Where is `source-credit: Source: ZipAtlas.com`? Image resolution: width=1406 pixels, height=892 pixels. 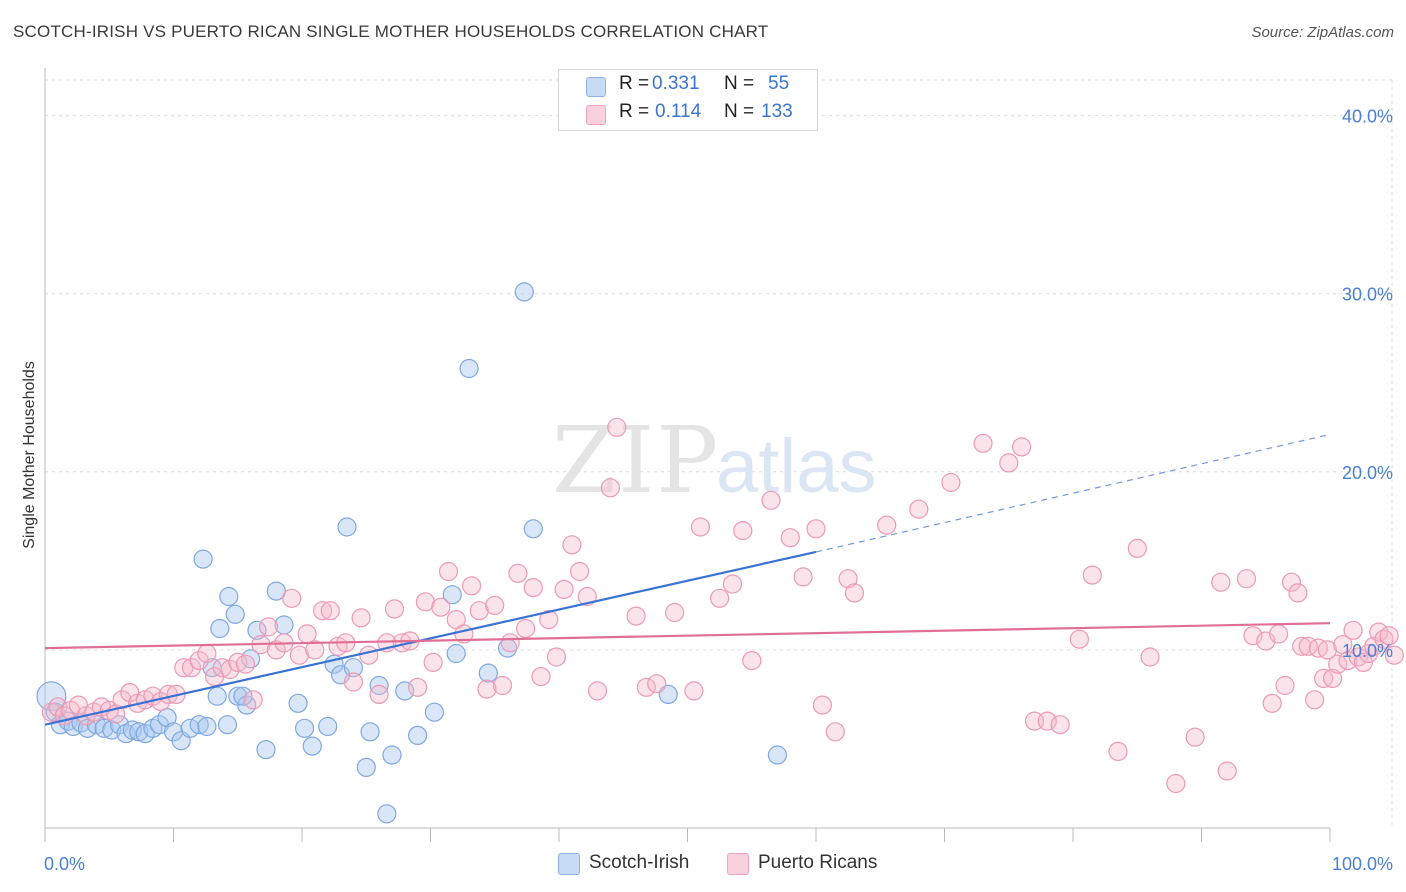 source-credit: Source: ZipAtlas.com is located at coordinates (1322, 32).